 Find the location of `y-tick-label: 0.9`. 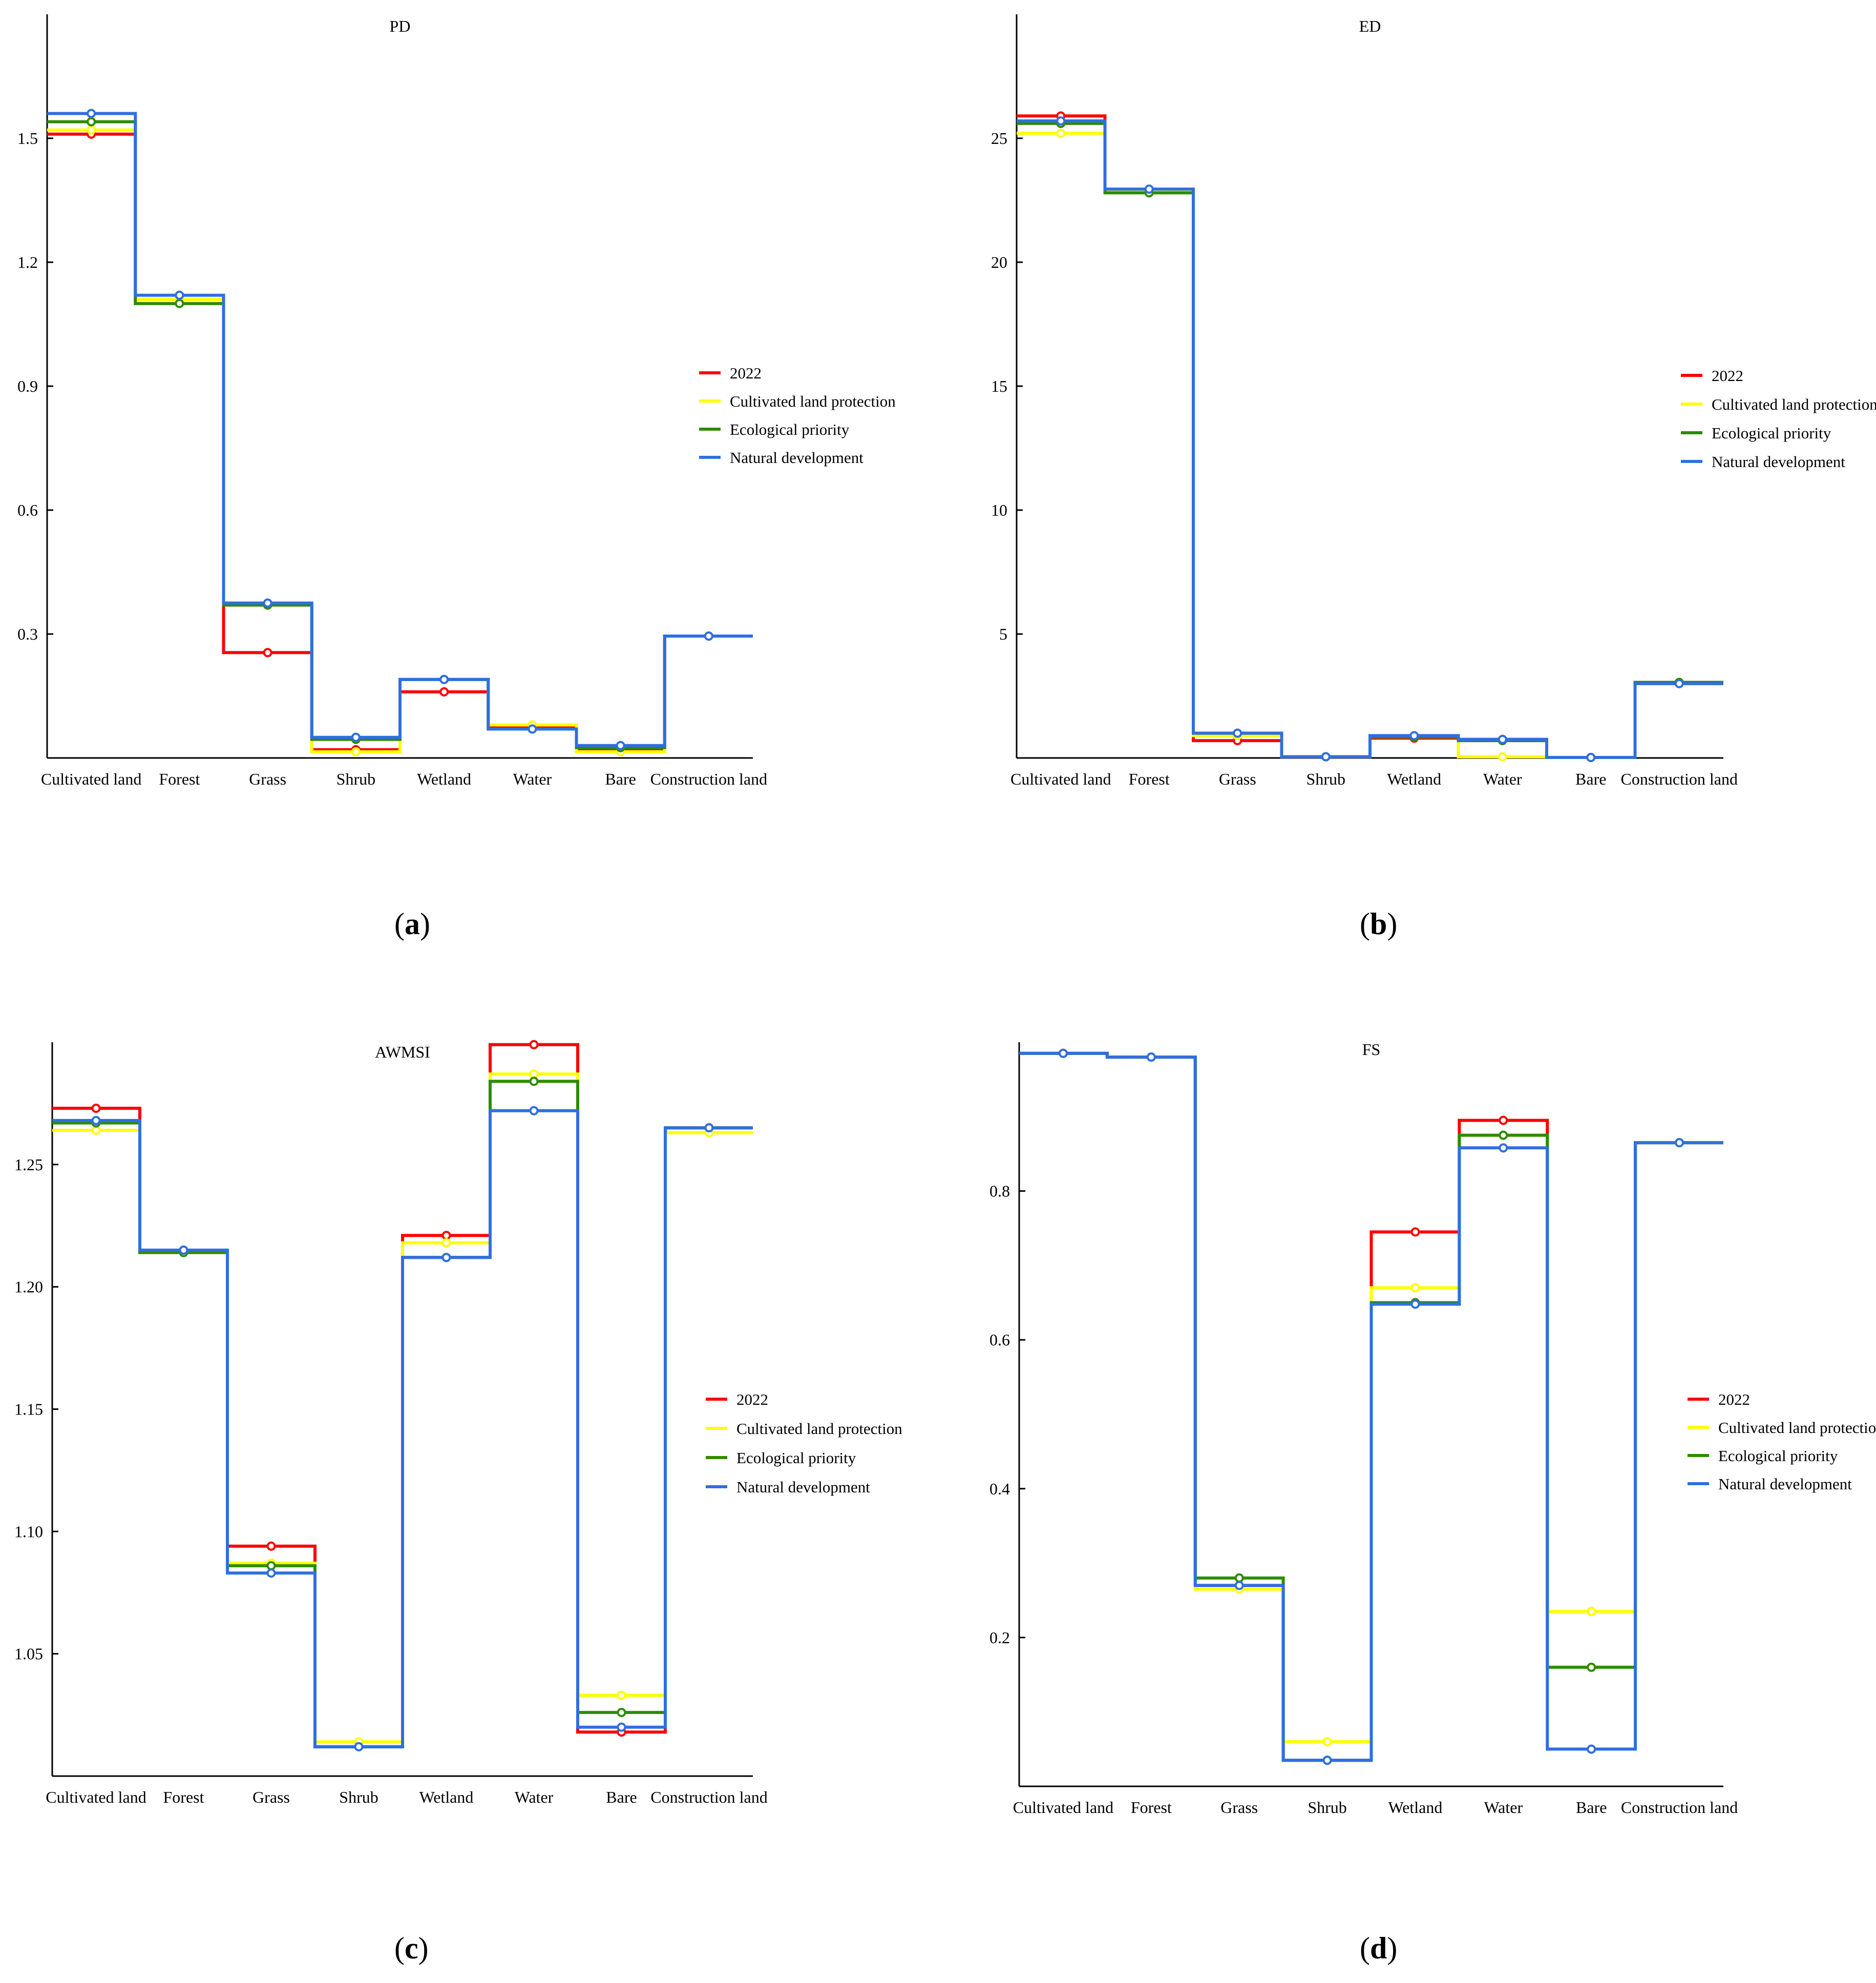

y-tick-label: 0.9 is located at coordinates (28, 386).